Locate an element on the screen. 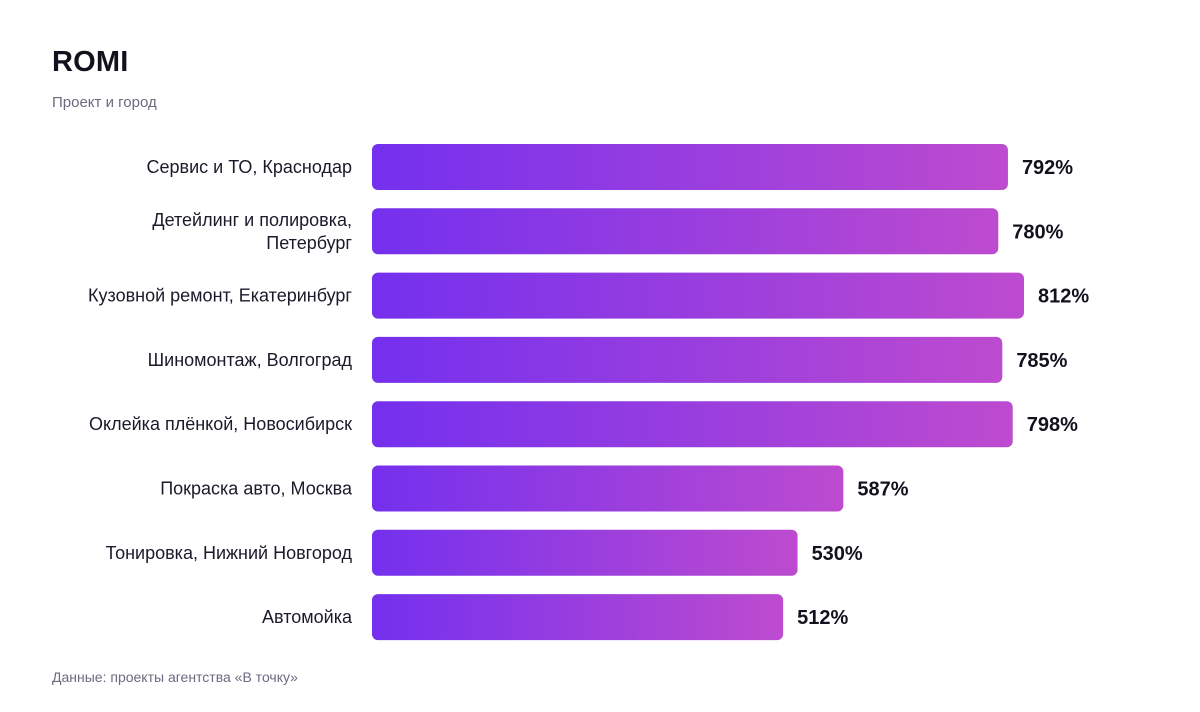 The height and width of the screenshot is (712, 1200). value-label-4: 785% is located at coordinates (1041, 361).